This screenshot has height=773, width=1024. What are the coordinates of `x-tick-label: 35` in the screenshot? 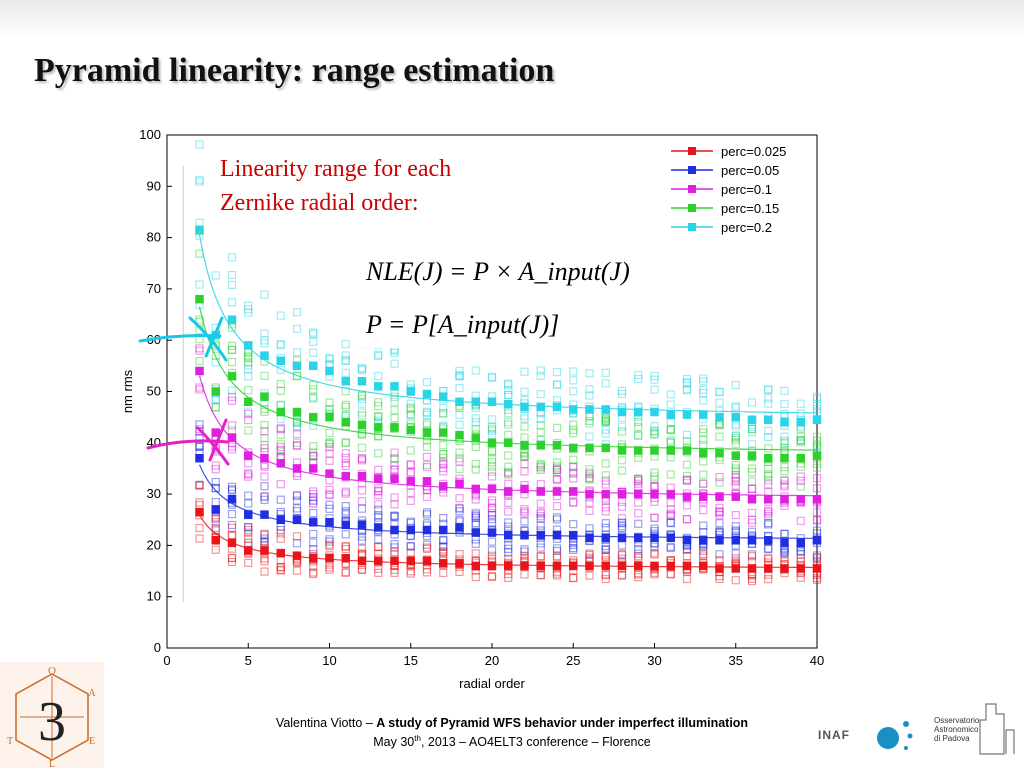 It's located at (736, 660).